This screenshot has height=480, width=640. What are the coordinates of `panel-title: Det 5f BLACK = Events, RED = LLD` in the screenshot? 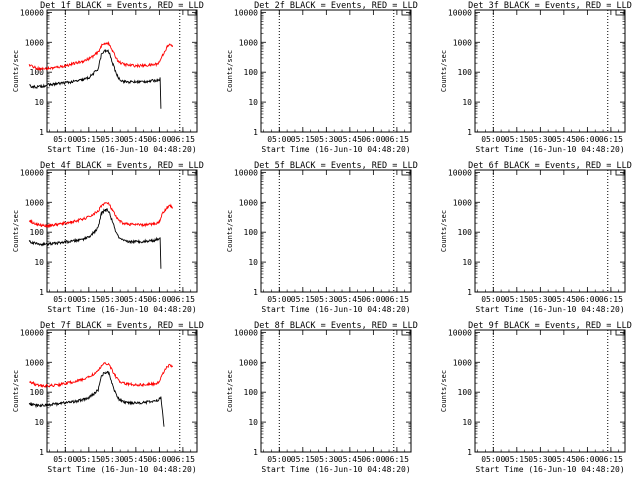 It's located at (336, 166).